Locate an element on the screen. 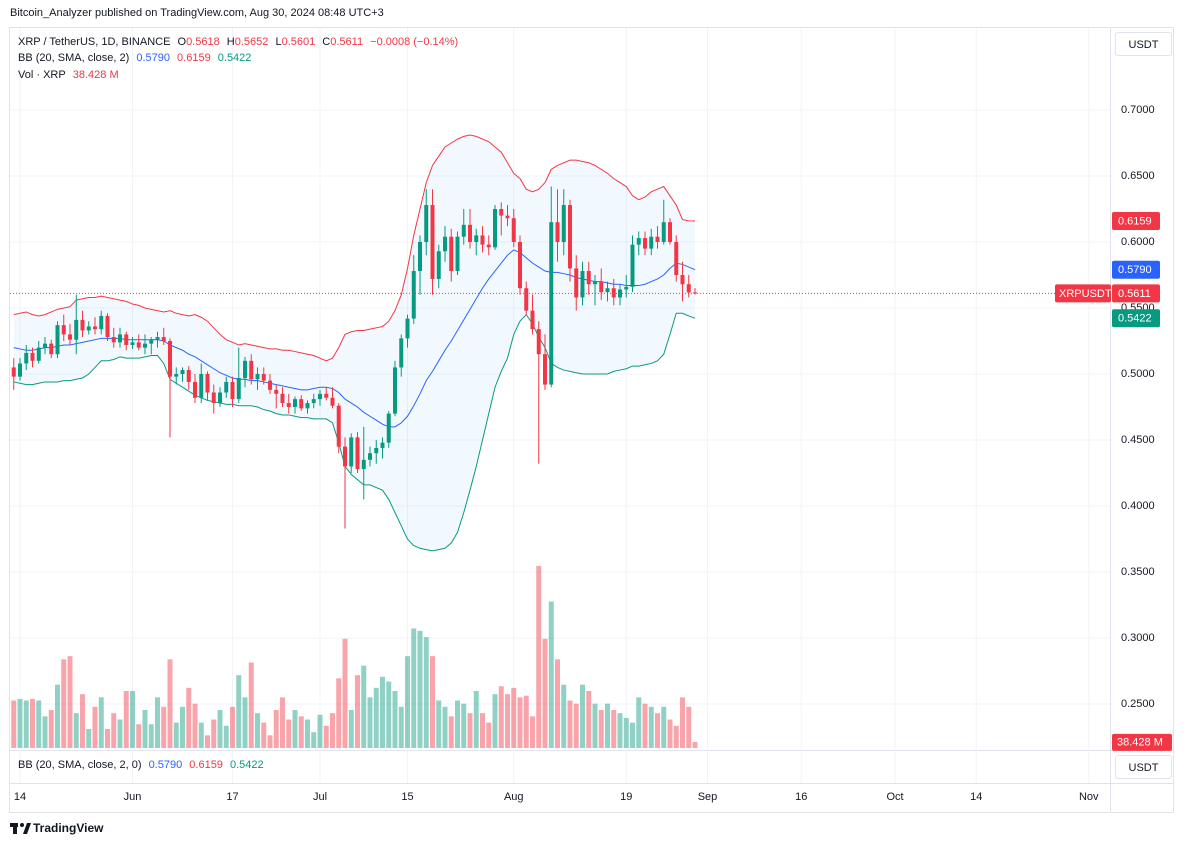 The width and height of the screenshot is (1187, 846). legend-volume: Vol · XRP 38.428 M is located at coordinates (70, 75).